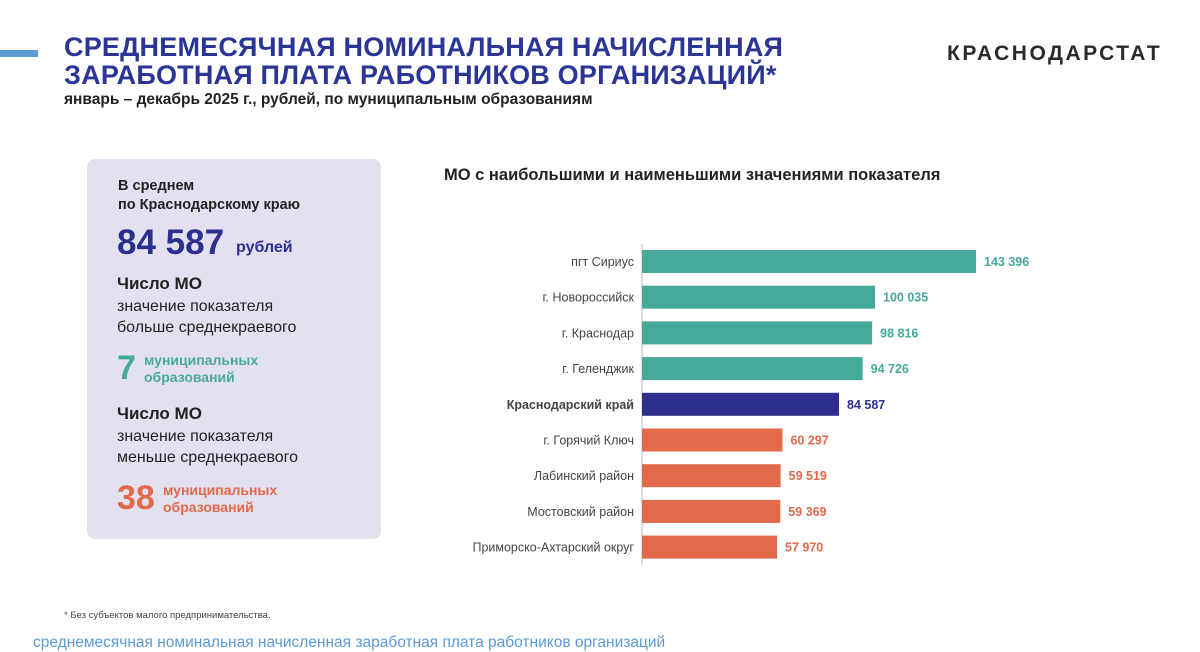  What do you see at coordinates (136, 498) in the screenshot?
I see `below-group-count: 38` at bounding box center [136, 498].